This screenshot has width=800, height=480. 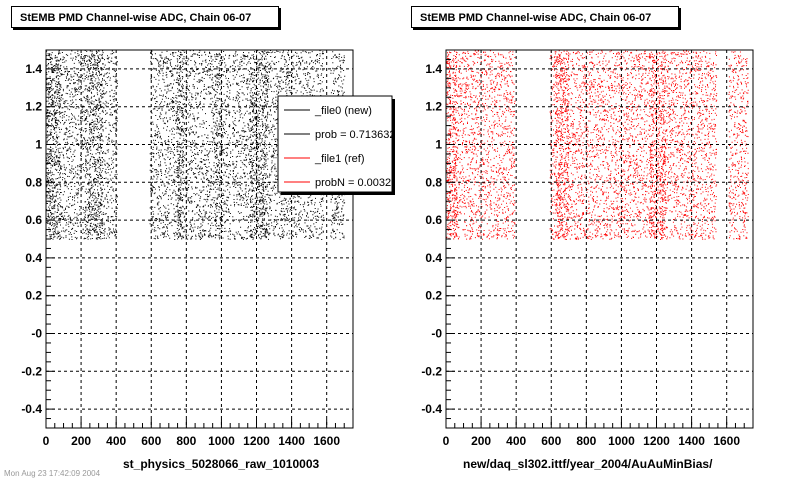 What do you see at coordinates (221, 464) in the screenshot?
I see `left-x-axis-label: st_physics_5028066_raw_1010003` at bounding box center [221, 464].